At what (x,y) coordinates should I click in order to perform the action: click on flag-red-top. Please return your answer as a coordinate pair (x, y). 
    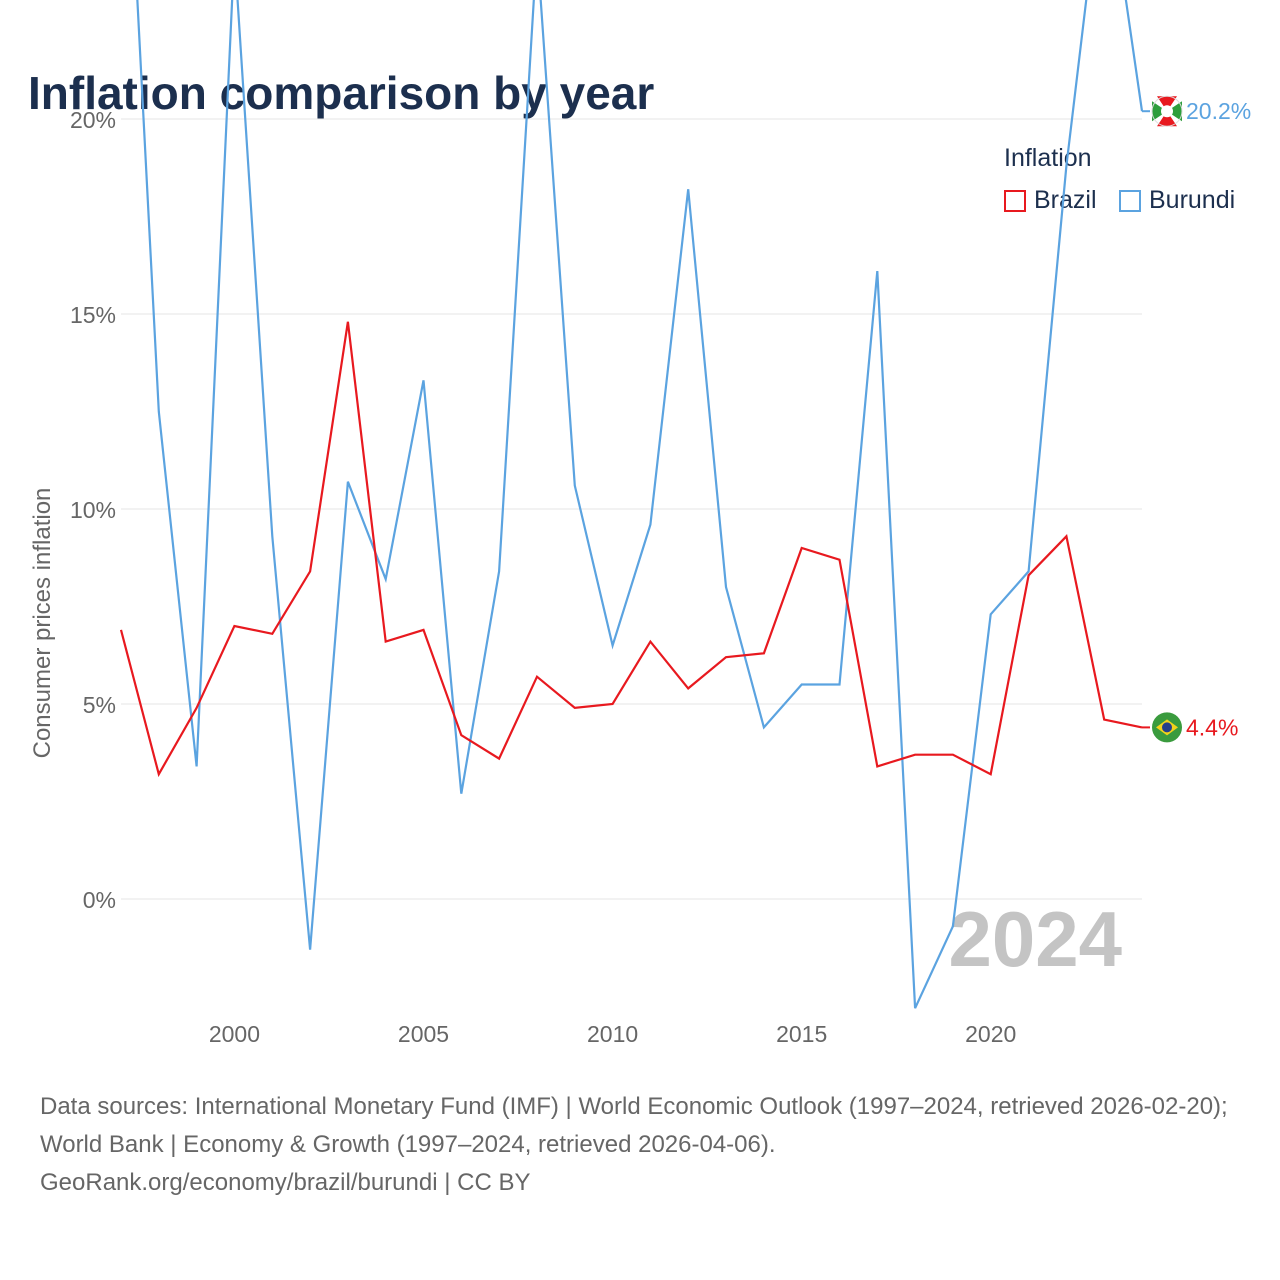
    Looking at the image, I should click on (1167, 104).